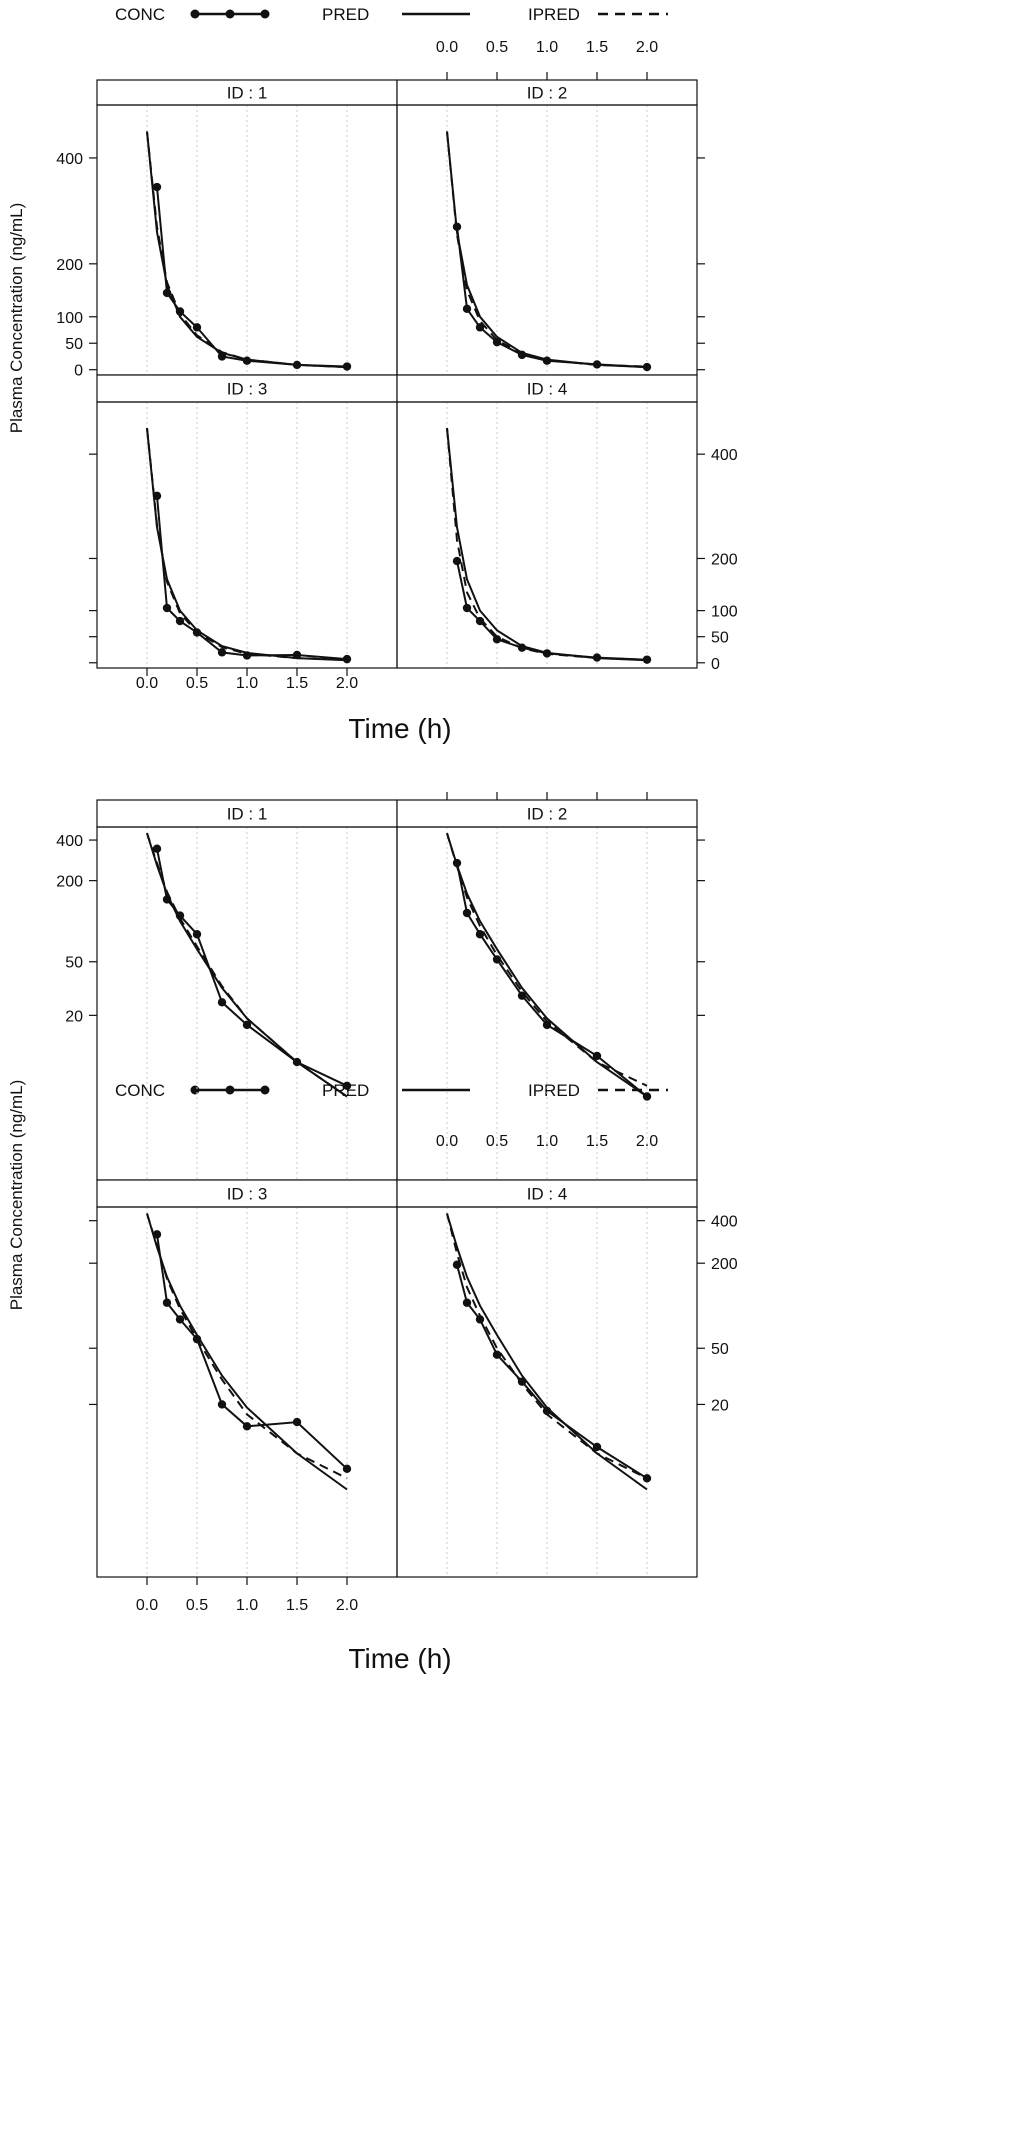  What do you see at coordinates (724, 612) in the screenshot?
I see `y-tick-label: 100` at bounding box center [724, 612].